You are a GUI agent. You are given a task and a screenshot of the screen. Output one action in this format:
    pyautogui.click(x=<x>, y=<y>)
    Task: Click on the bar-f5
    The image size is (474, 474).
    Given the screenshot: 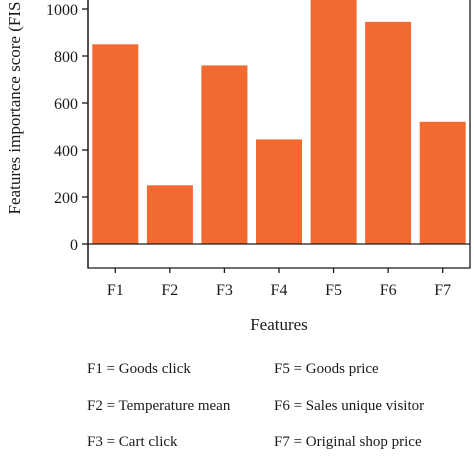 What is the action you would take?
    pyautogui.click(x=333, y=122)
    